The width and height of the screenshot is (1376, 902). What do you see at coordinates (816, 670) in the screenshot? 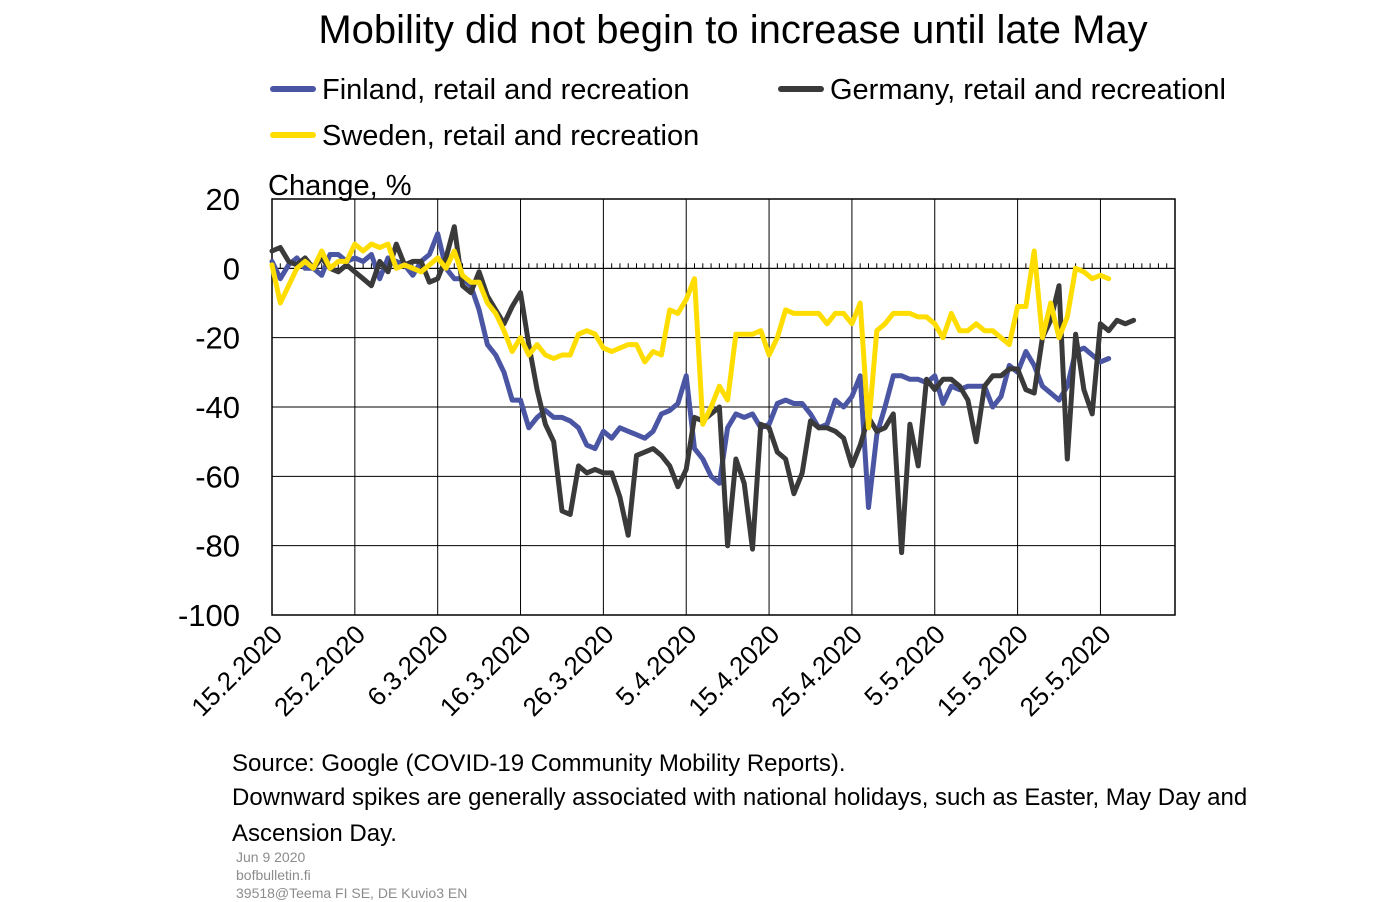
I see `x-tick-label: 25.4.2020` at bounding box center [816, 670].